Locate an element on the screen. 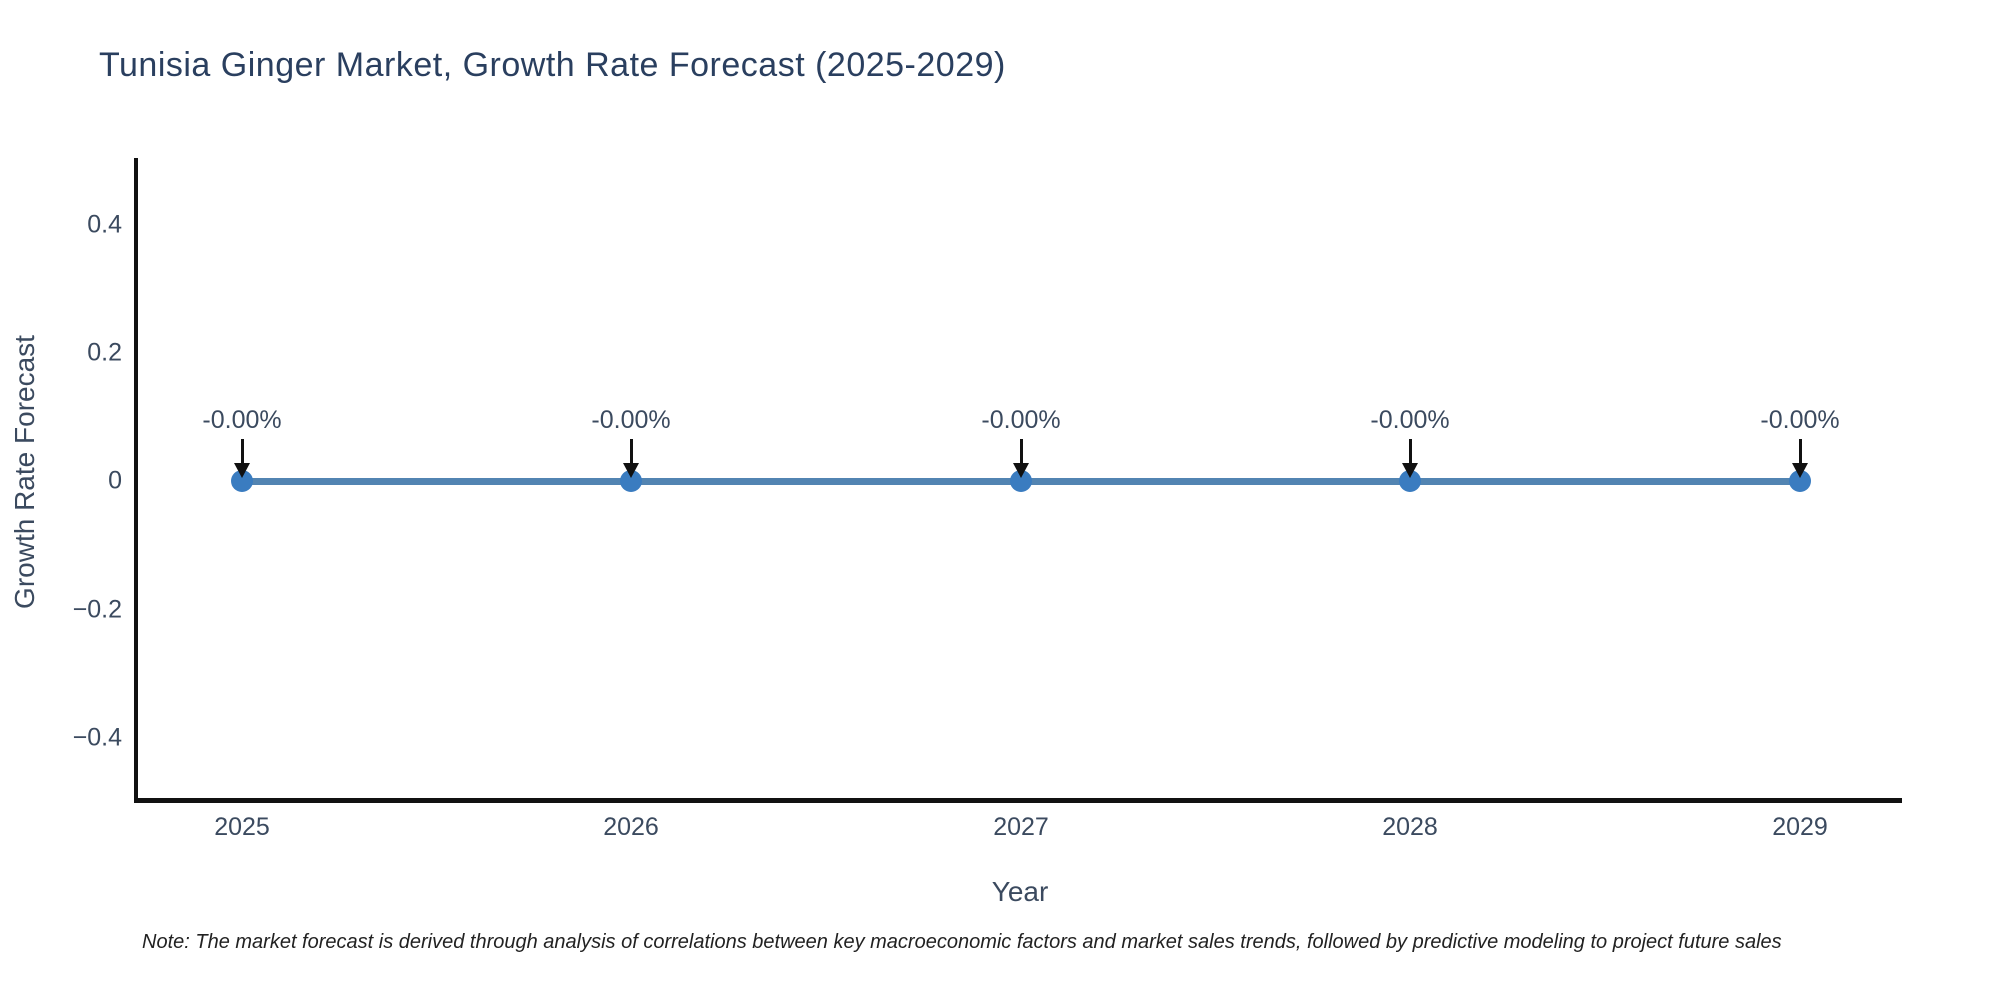 Image resolution: width=2000 pixels, height=1000 pixels. y-tick-label: 0.2 is located at coordinates (104, 352).